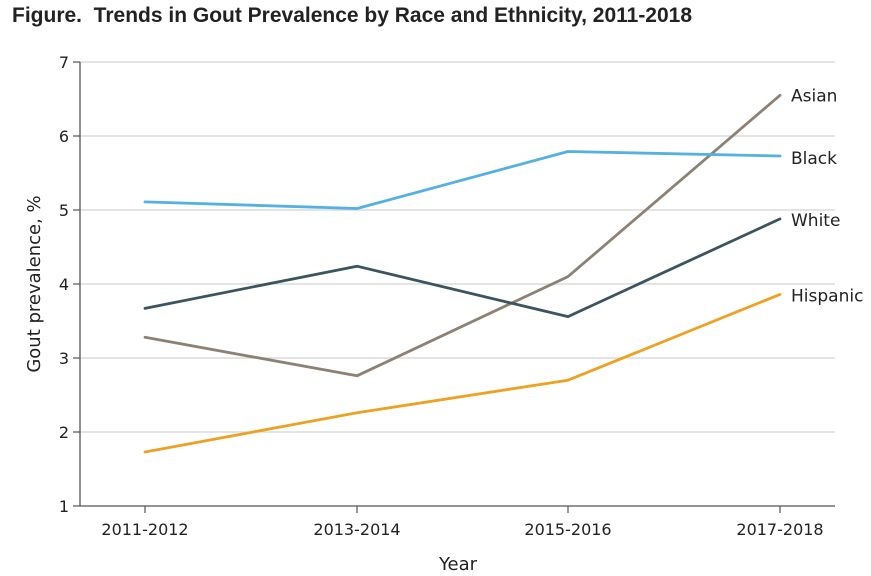 This screenshot has height=576, width=871. What do you see at coordinates (69, 284) in the screenshot?
I see `y-ticks: 1 2 3 4 5 6 7` at bounding box center [69, 284].